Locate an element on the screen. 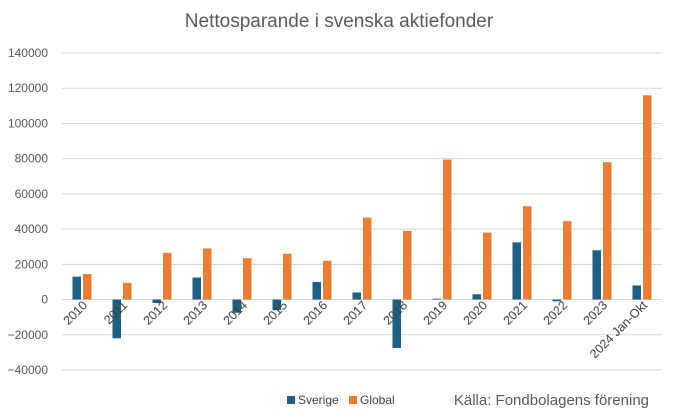 This screenshot has width=681, height=420. bar-sverige-2021 is located at coordinates (516, 271).